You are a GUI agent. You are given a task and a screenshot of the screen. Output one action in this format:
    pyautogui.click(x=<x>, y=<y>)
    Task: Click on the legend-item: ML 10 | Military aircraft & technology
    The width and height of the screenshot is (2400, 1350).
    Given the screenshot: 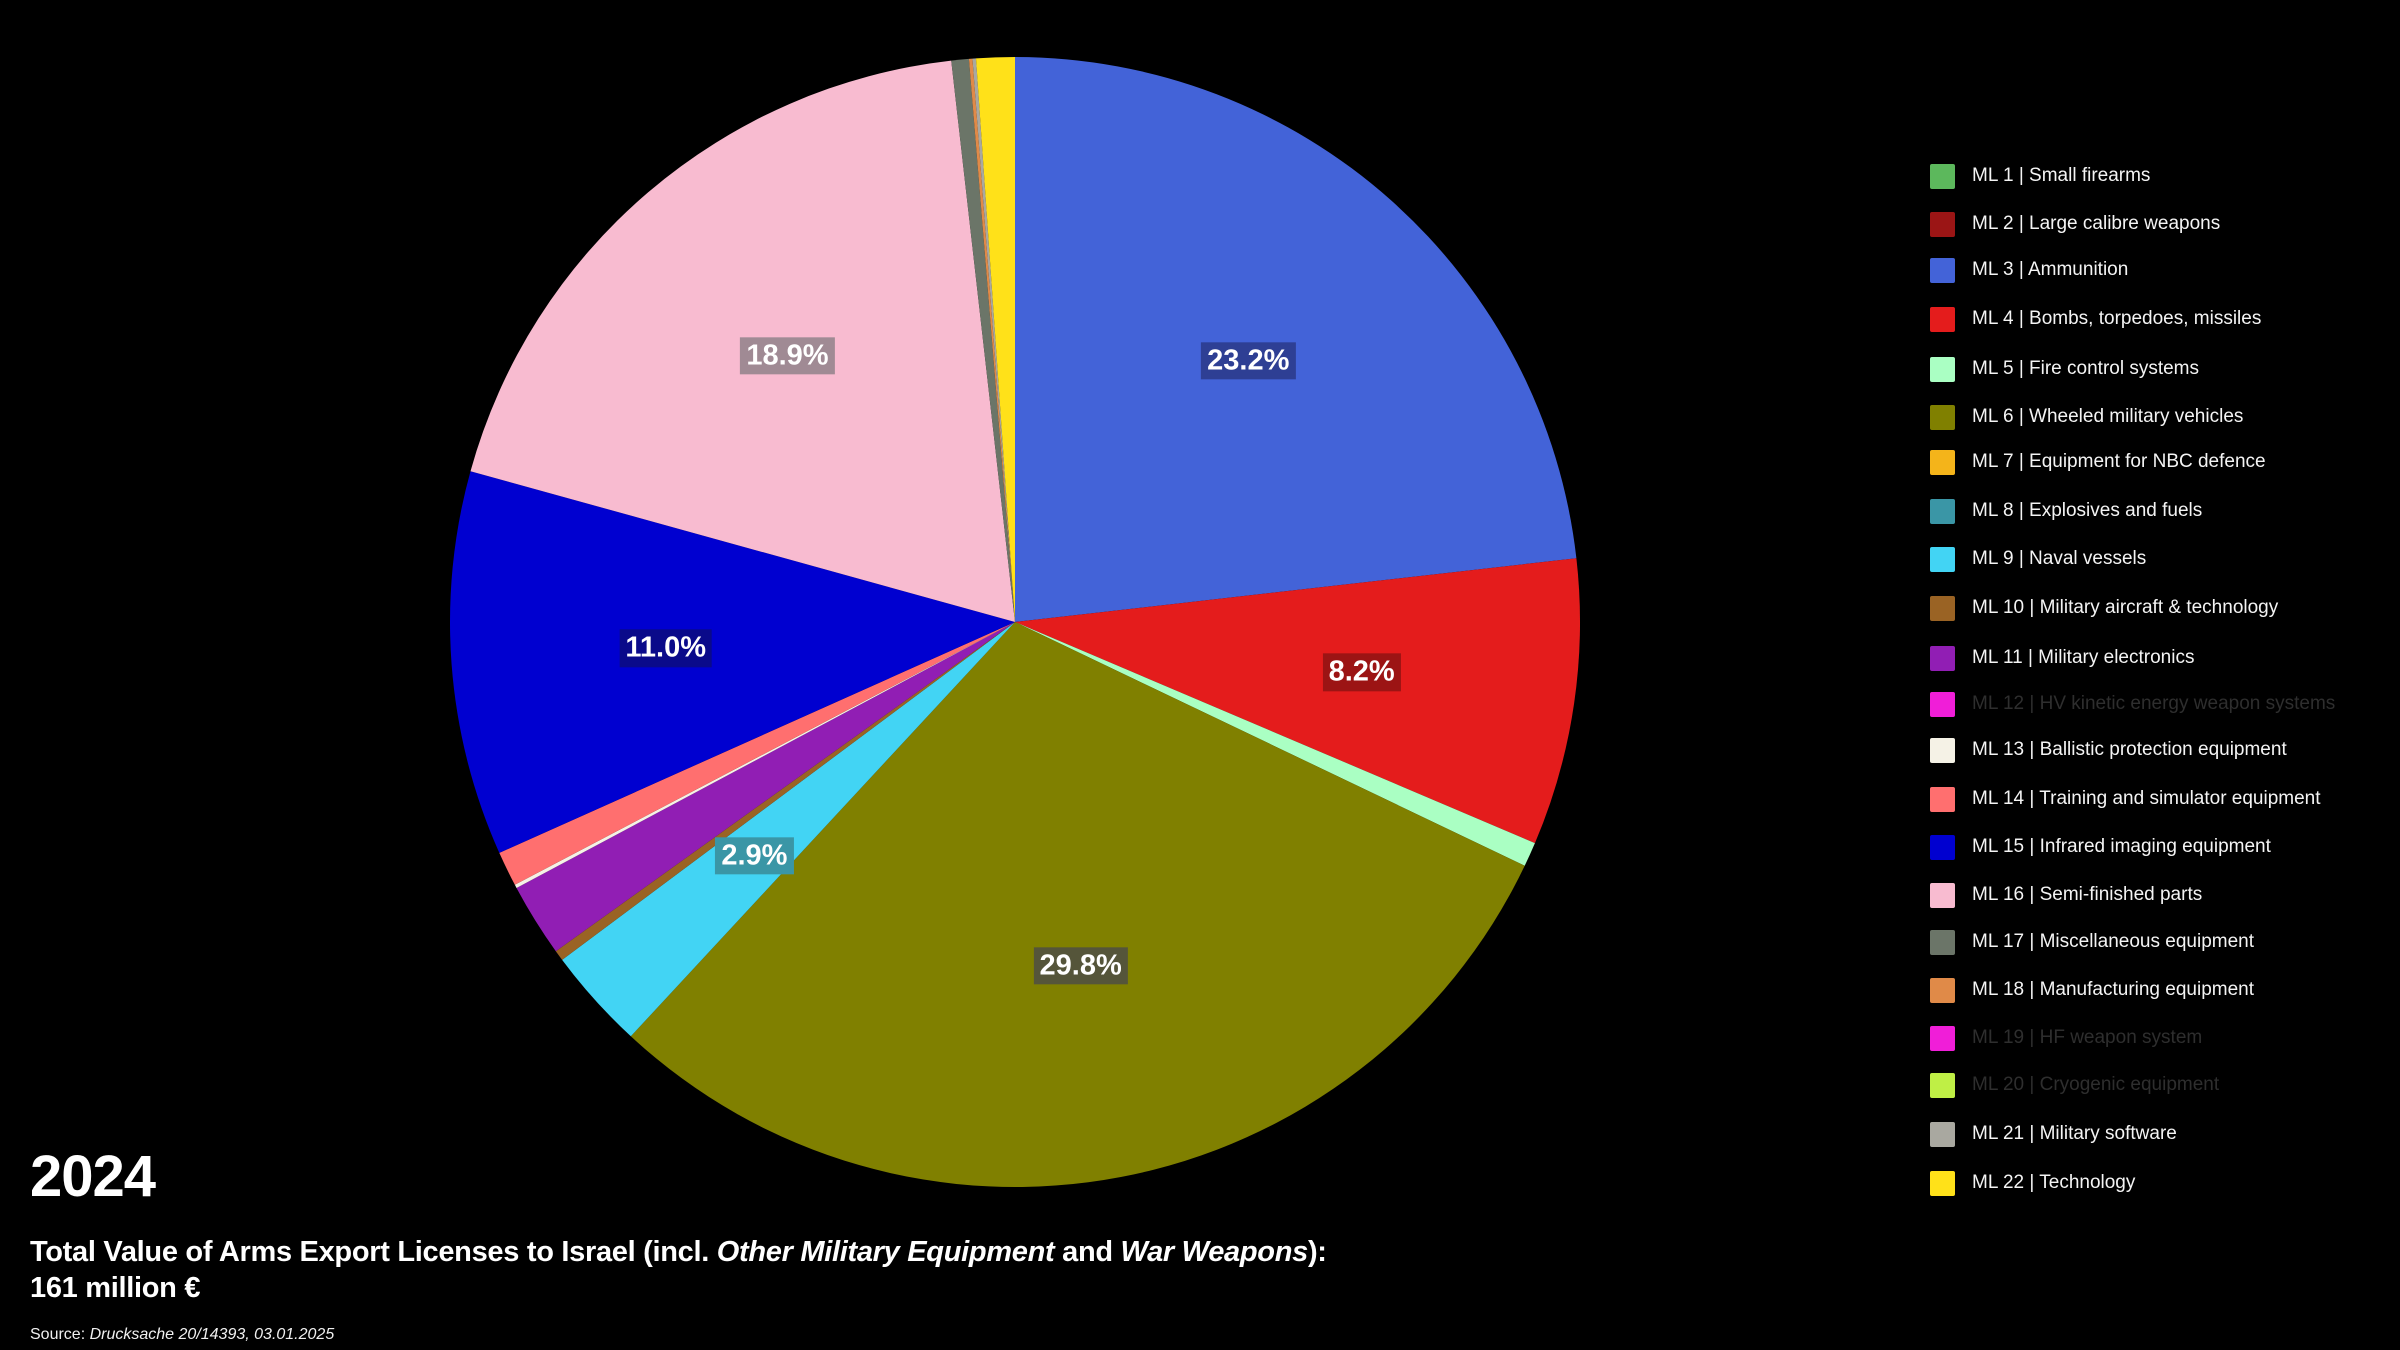 What is the action you would take?
    pyautogui.click(x=2104, y=608)
    